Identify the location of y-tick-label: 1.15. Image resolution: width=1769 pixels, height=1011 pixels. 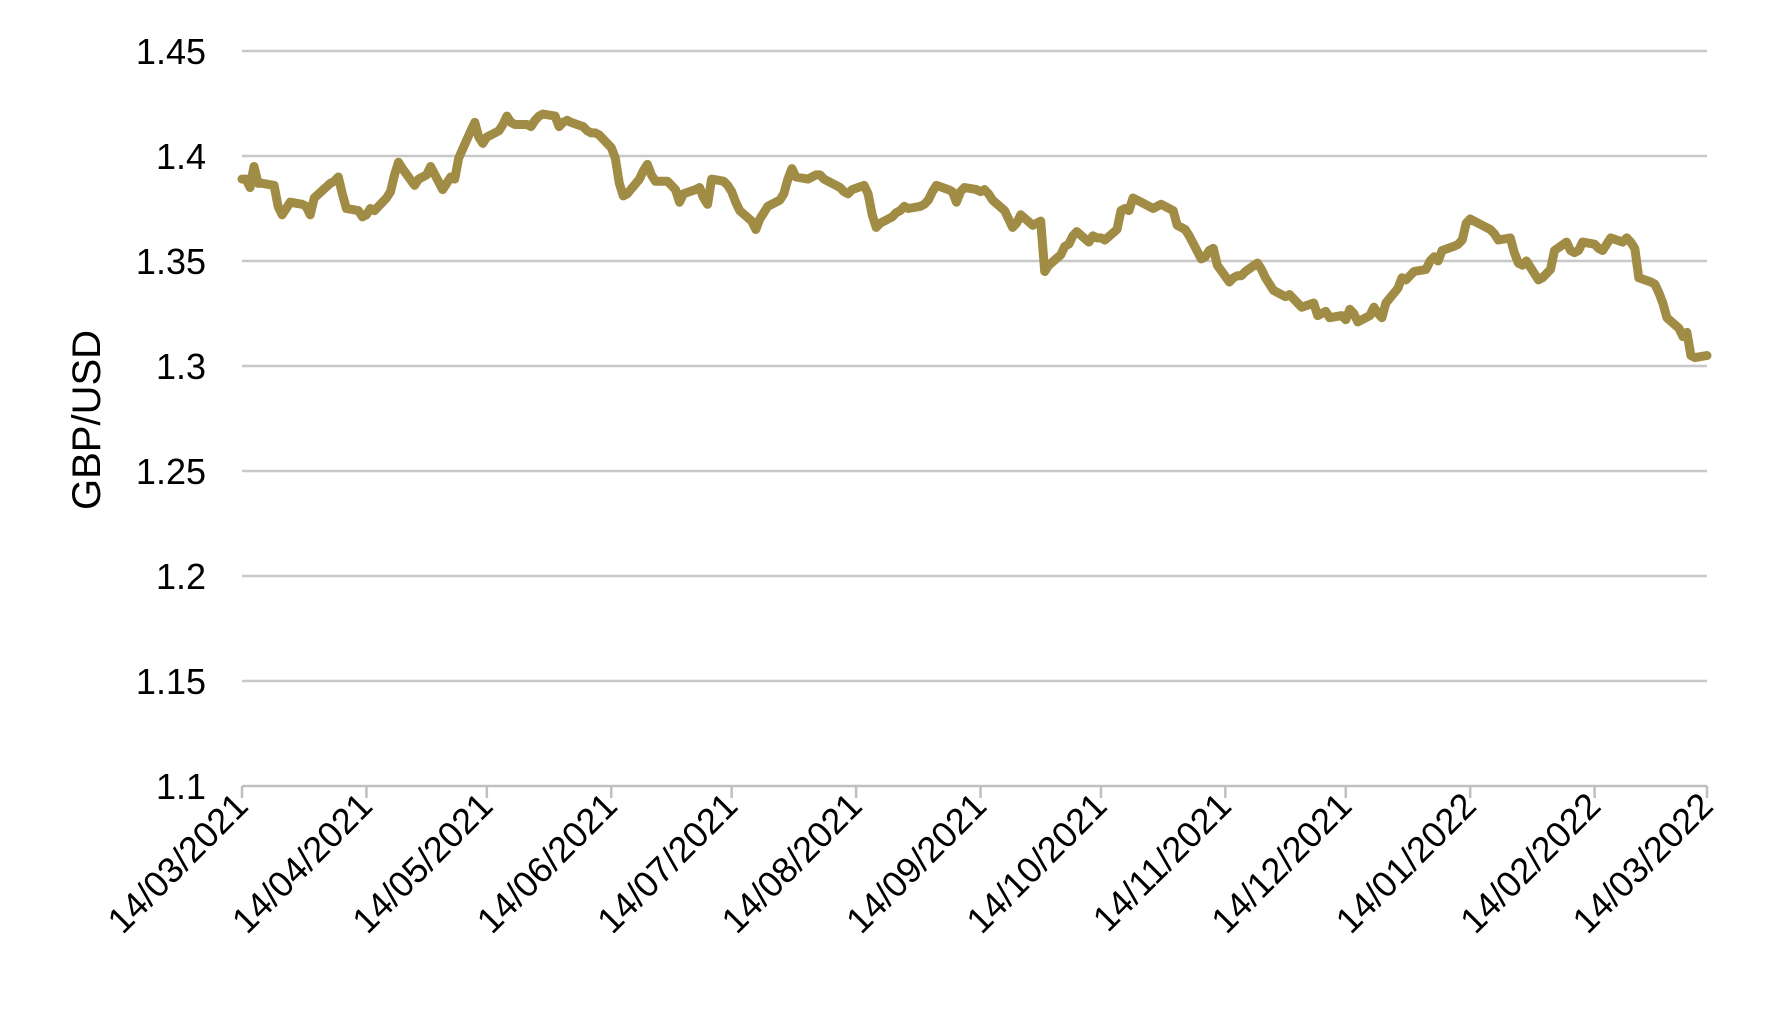
(171, 681).